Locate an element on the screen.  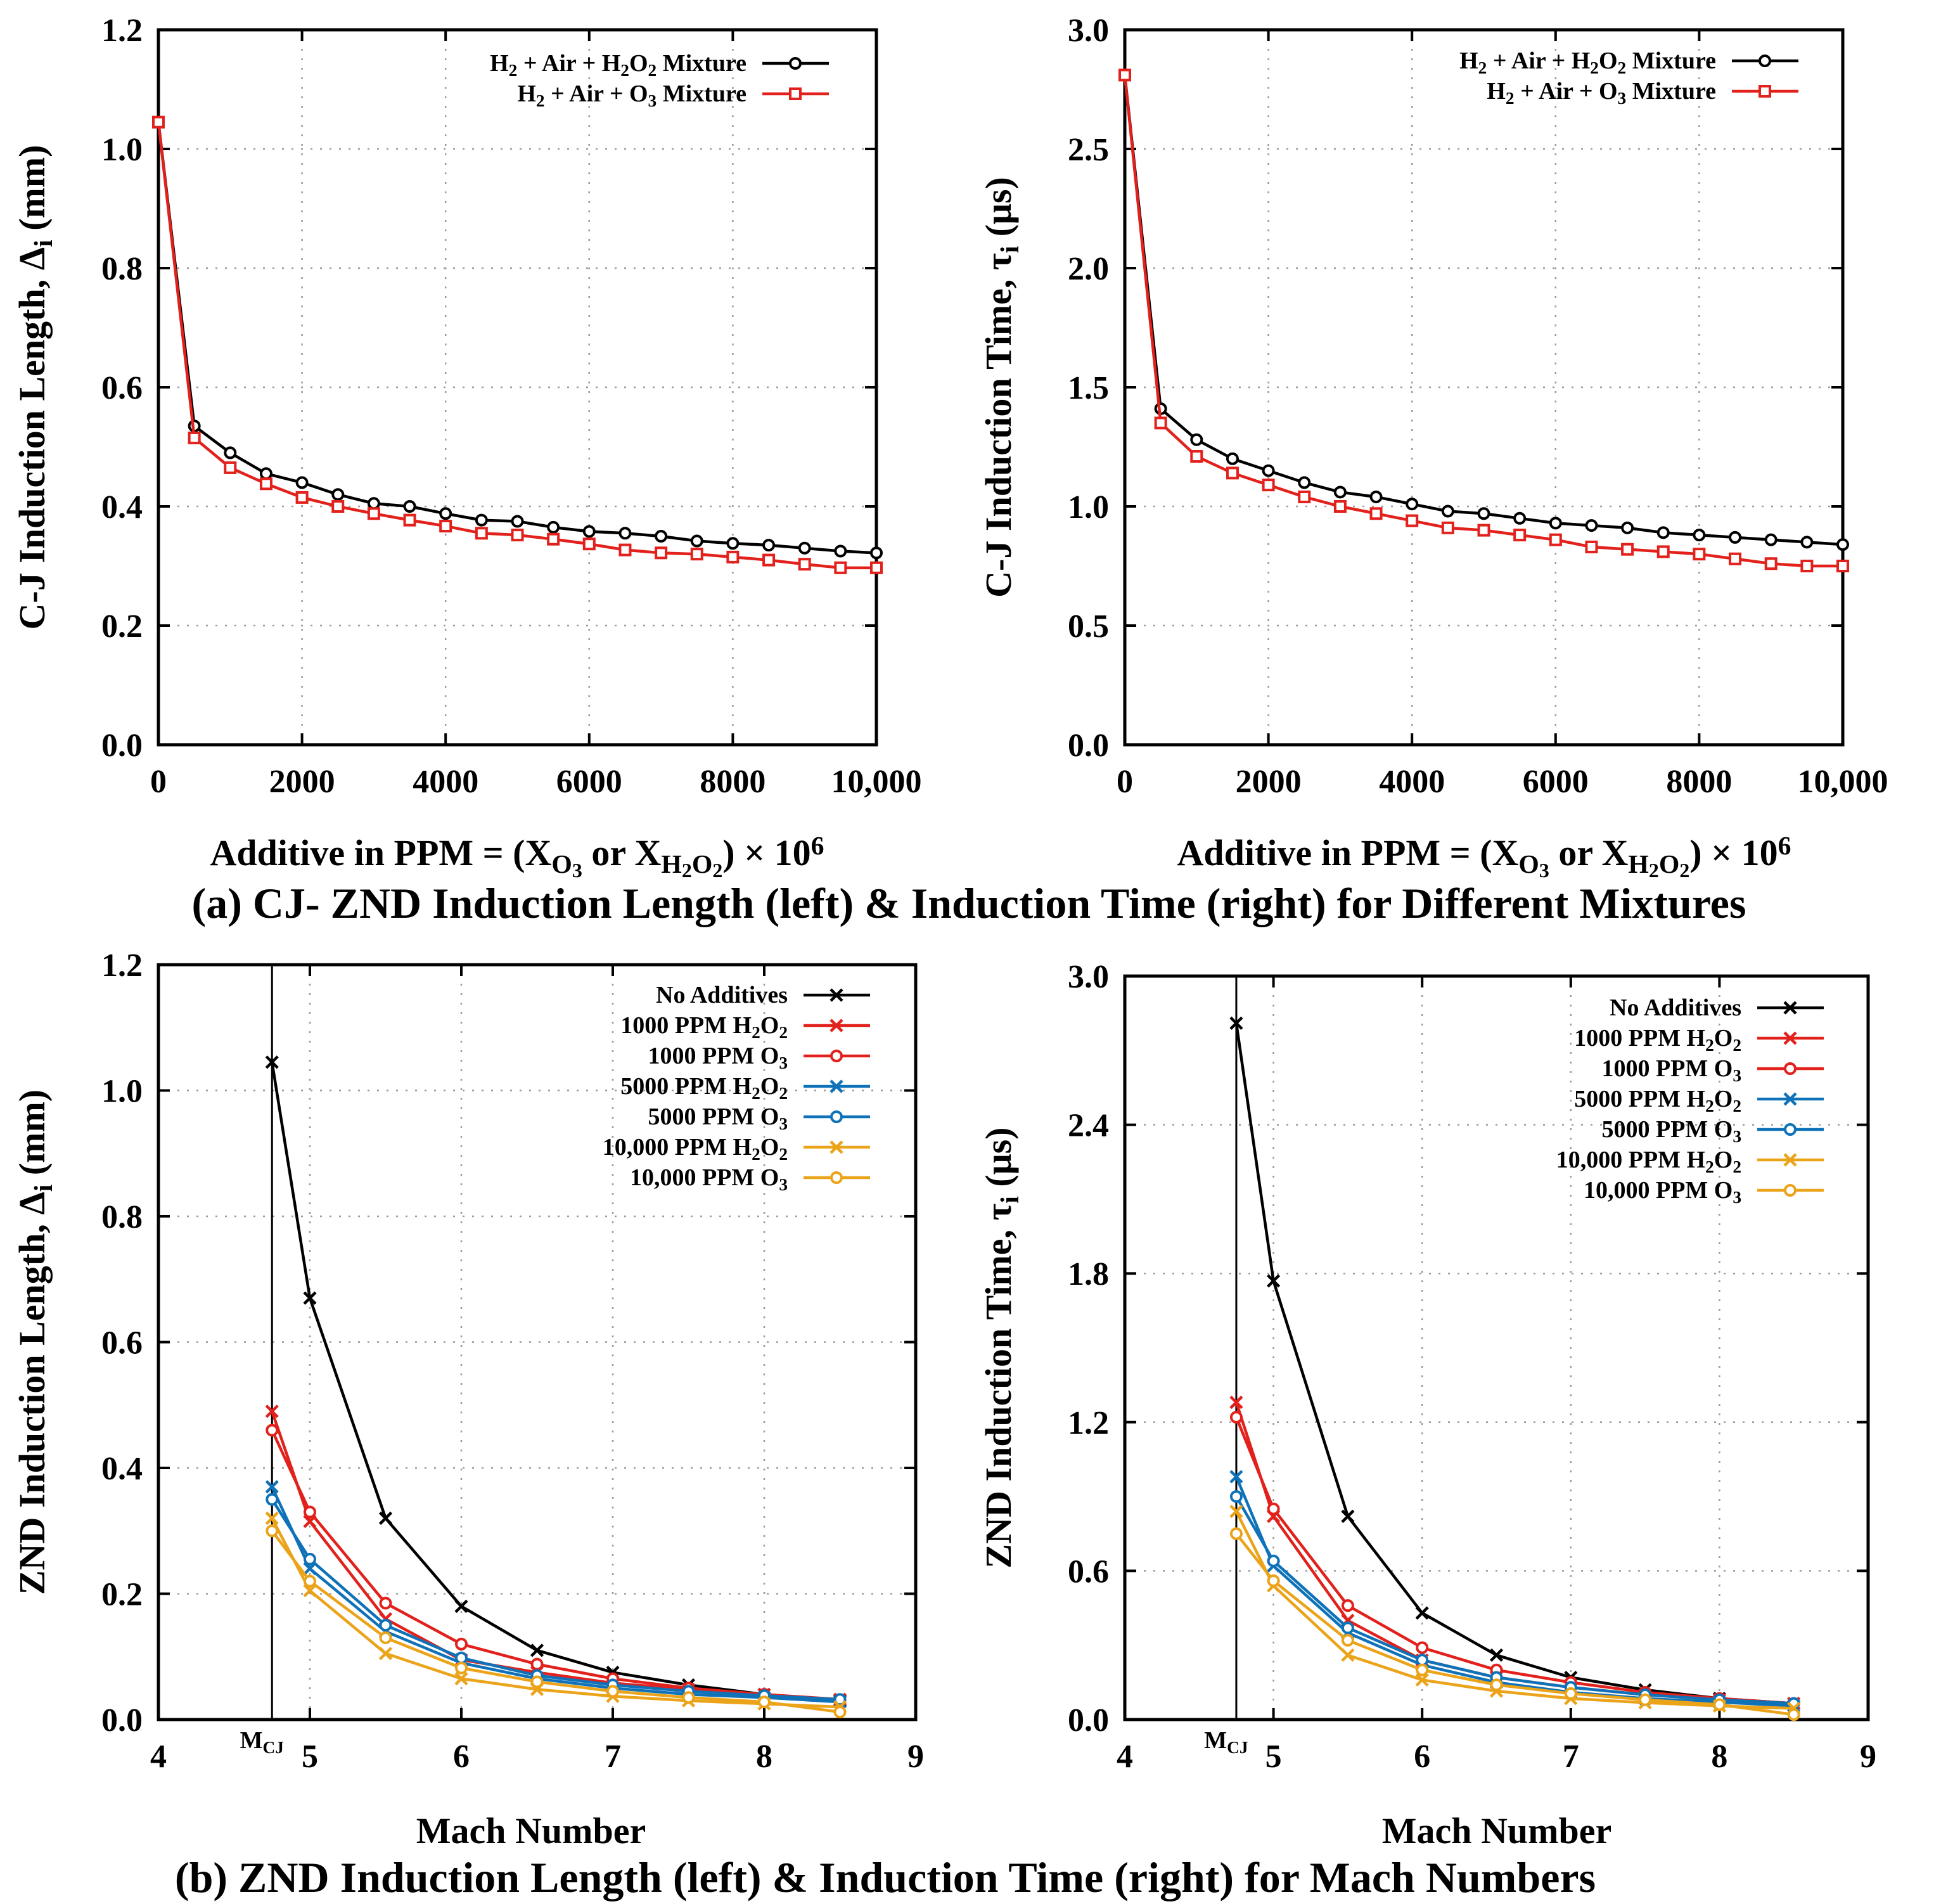
mcj-label: MCJ is located at coordinates (1226, 1742).